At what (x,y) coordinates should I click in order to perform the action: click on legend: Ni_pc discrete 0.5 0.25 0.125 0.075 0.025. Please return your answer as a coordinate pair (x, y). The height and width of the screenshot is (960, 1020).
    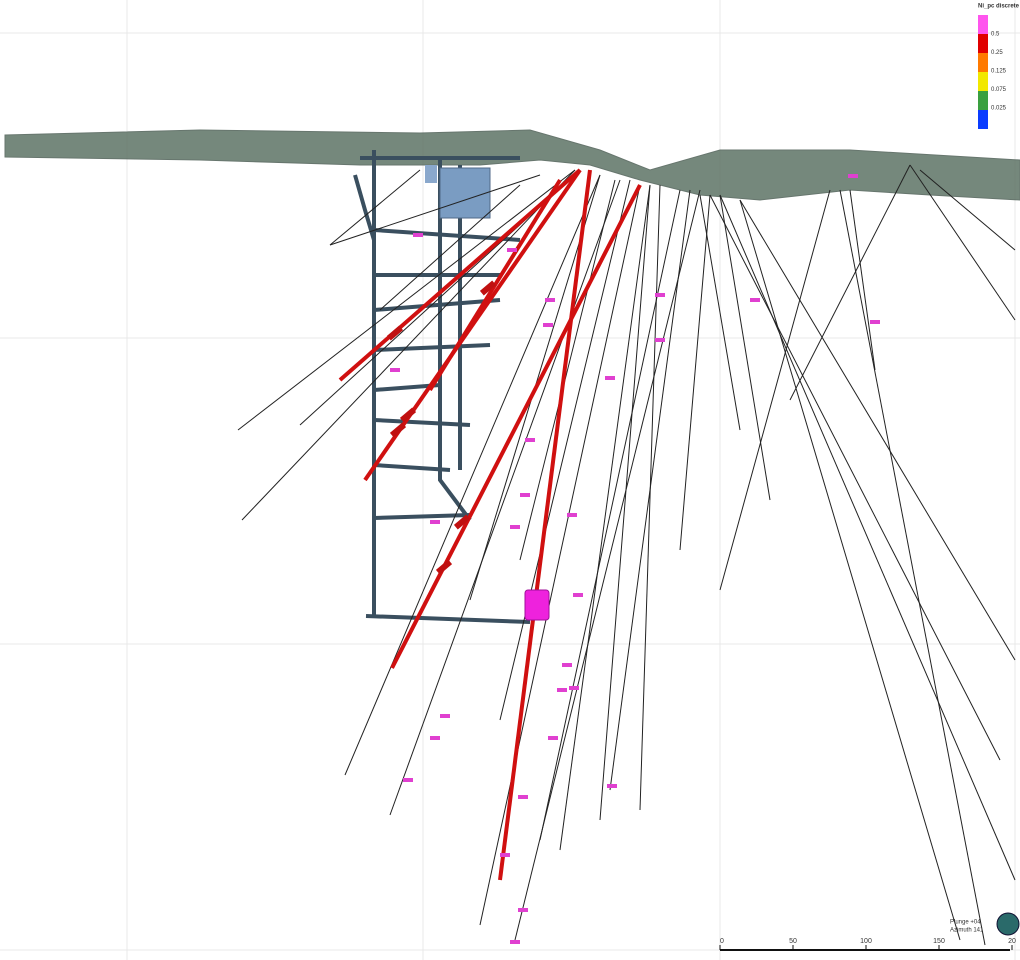
    Looking at the image, I should click on (999, 66).